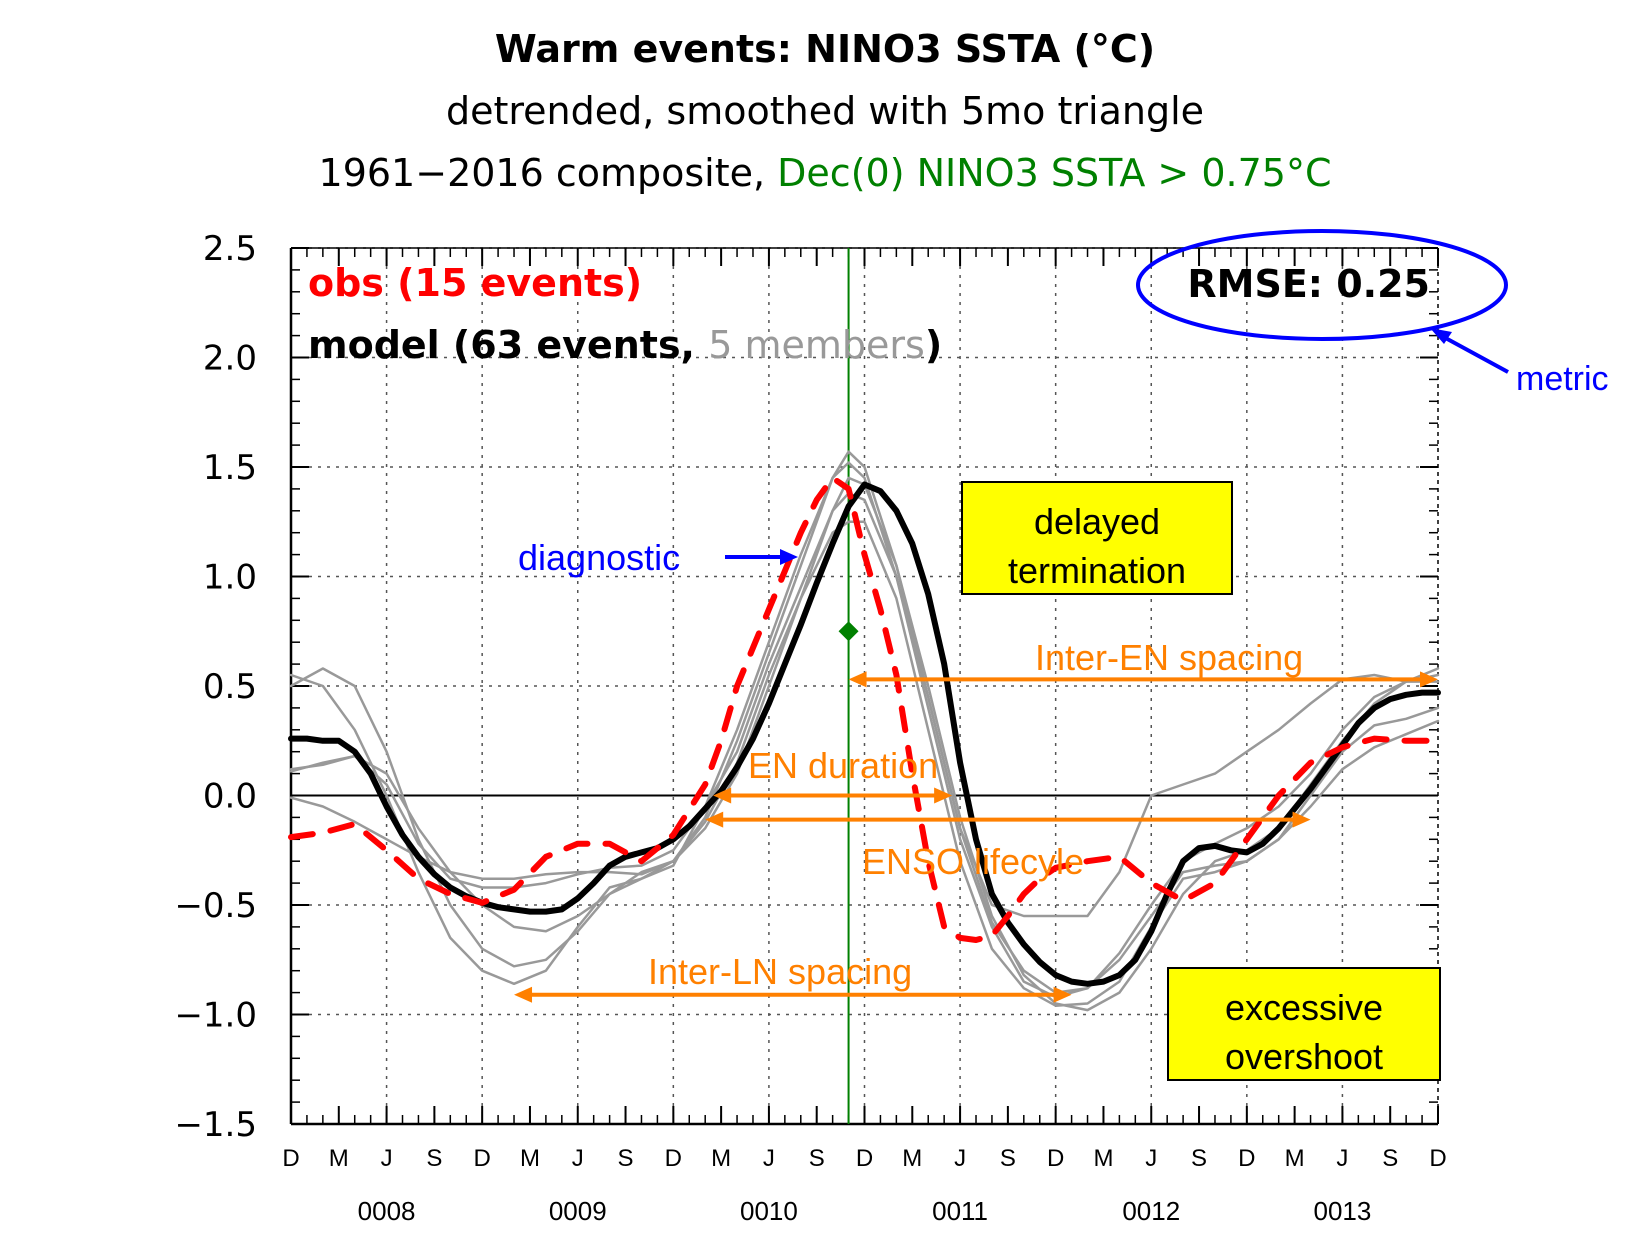 This screenshot has height=1238, width=1650. Describe the element at coordinates (1151, 1211) in the screenshot. I see `x-year-label: 0012` at that location.